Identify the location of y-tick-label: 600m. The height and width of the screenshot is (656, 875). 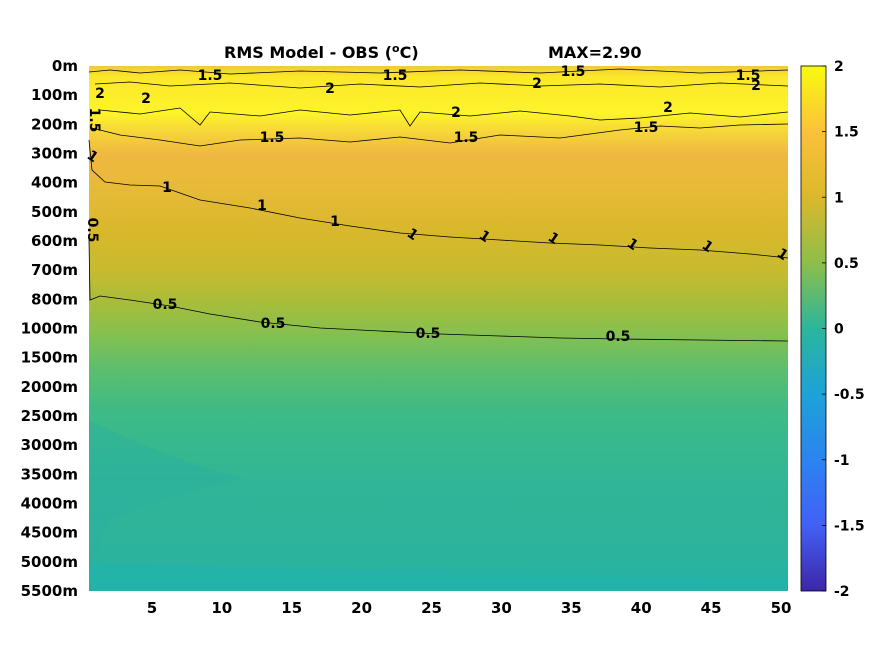
(54, 241).